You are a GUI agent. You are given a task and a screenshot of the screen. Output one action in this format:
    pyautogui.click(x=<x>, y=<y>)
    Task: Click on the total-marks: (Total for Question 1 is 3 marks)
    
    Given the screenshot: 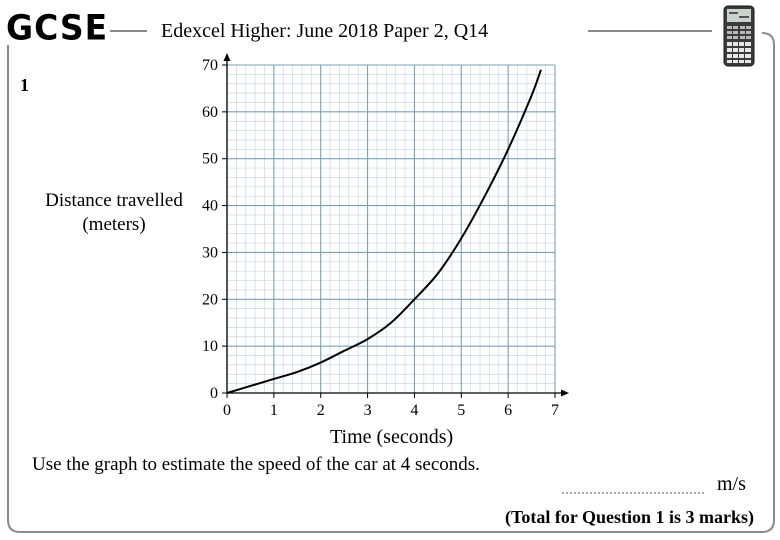 What is the action you would take?
    pyautogui.click(x=629, y=517)
    